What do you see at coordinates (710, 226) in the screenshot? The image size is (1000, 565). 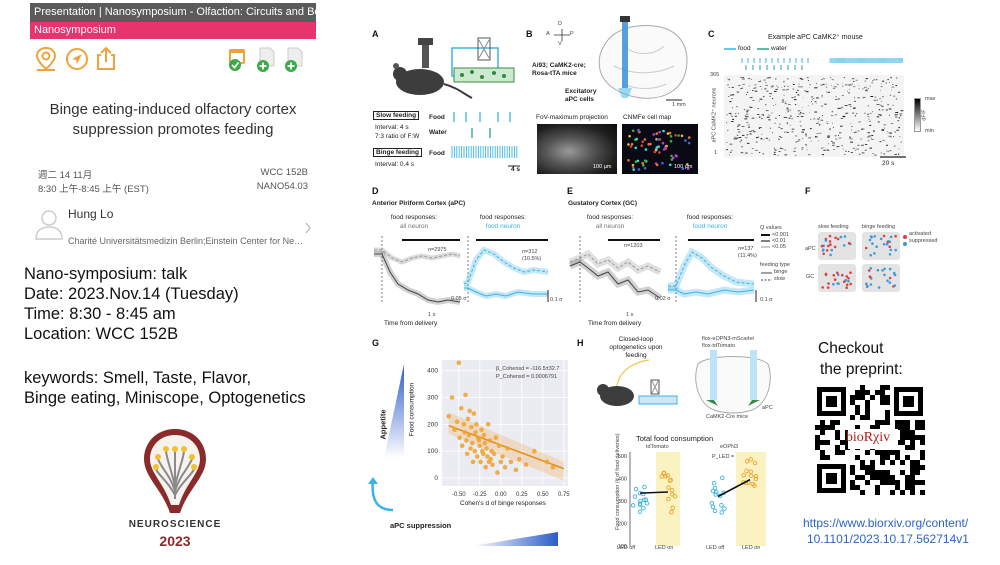 I see `panel-e-right-sub: food neuron` at bounding box center [710, 226].